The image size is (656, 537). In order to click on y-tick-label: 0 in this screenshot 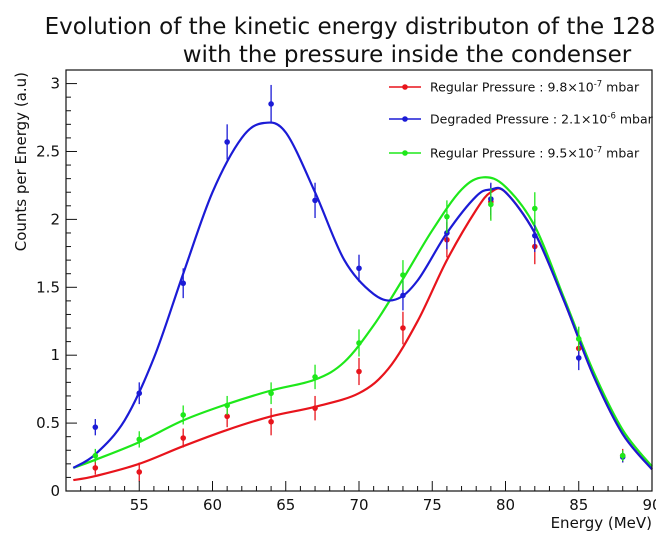, I will do `click(55, 491)`.